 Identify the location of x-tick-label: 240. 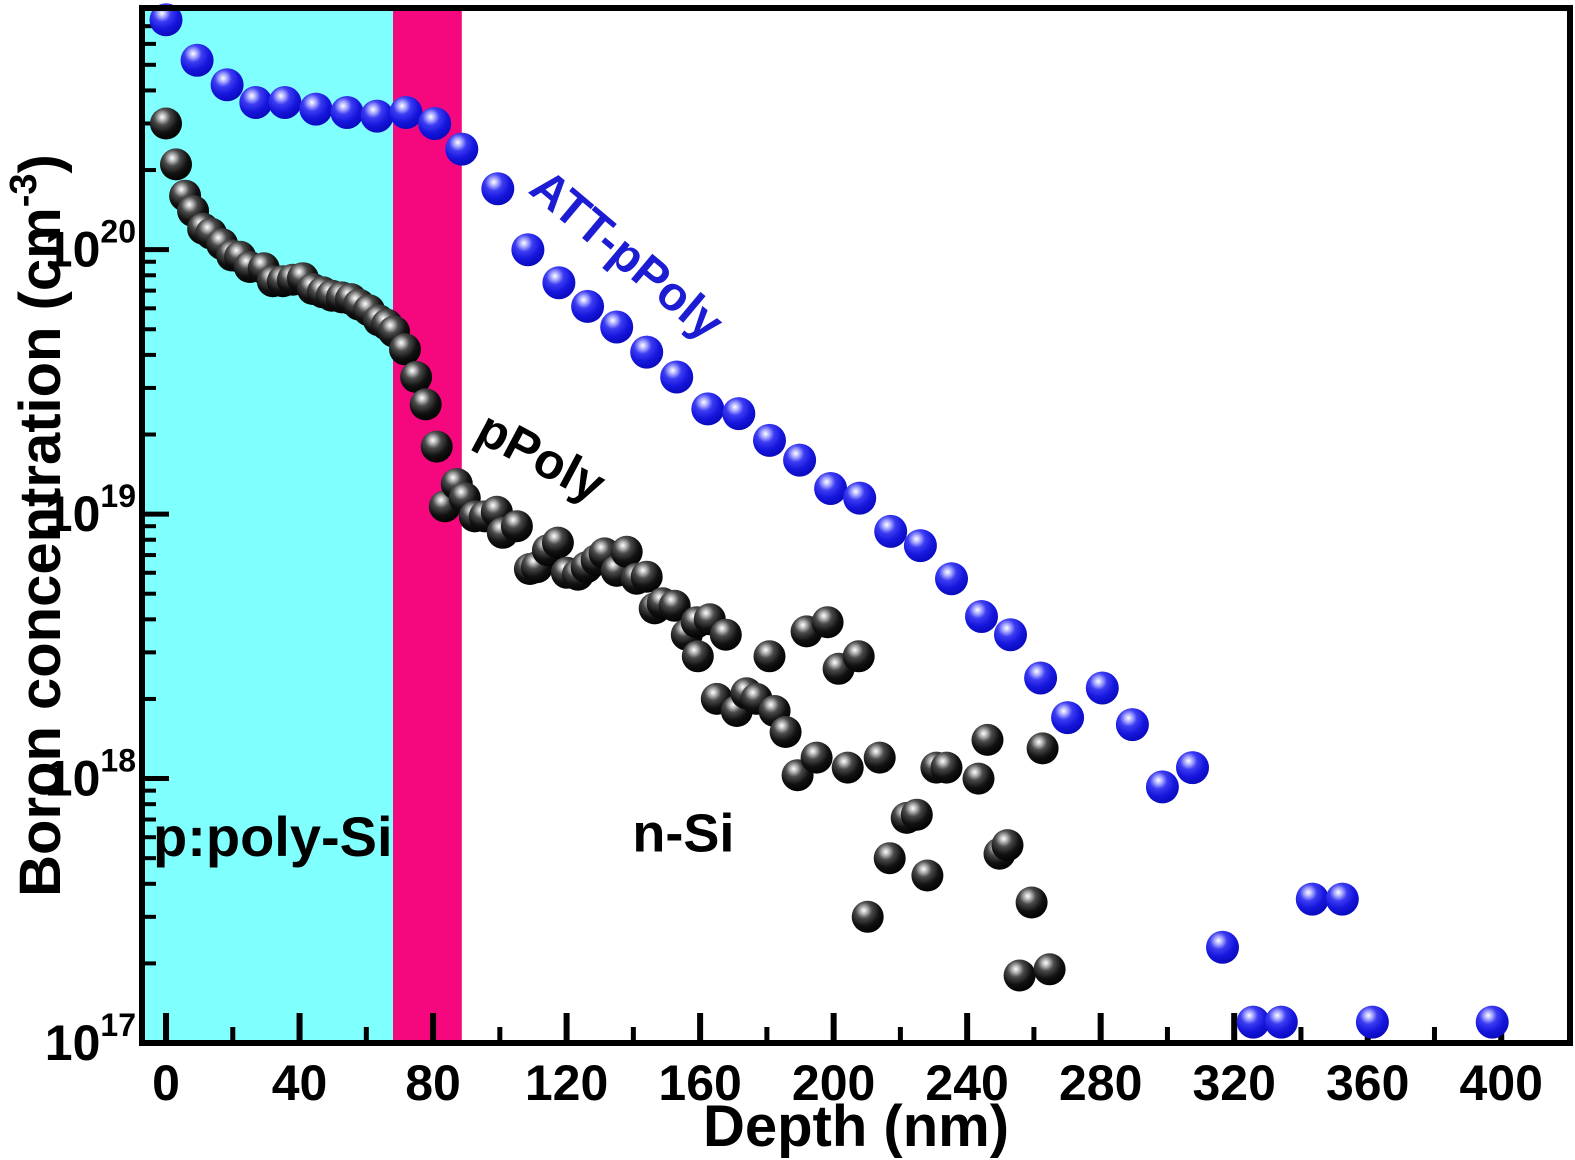
(966, 1083).